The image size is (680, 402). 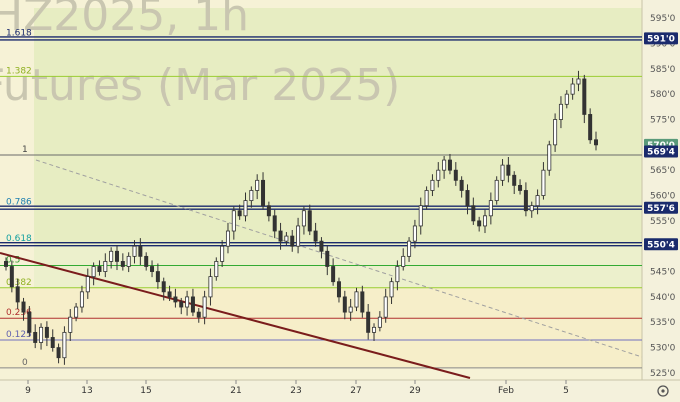 What do you see at coordinates (28, 391) in the screenshot?
I see `x-tick-label: 9` at bounding box center [28, 391].